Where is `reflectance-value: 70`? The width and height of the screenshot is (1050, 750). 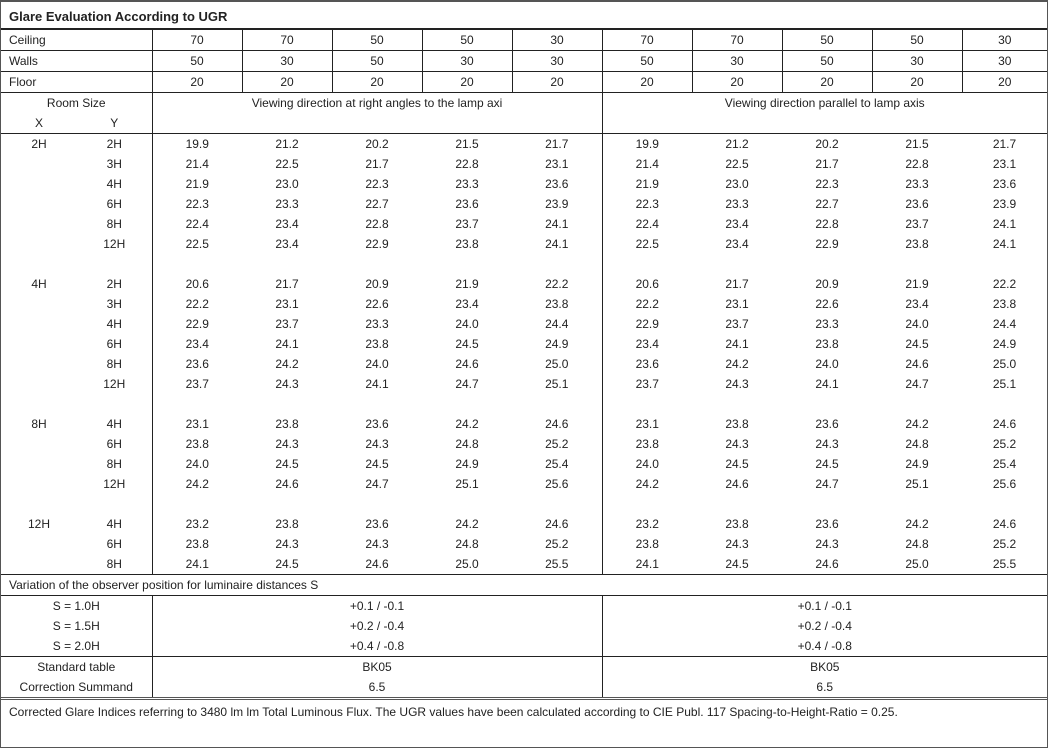 reflectance-value: 70 is located at coordinates (647, 40).